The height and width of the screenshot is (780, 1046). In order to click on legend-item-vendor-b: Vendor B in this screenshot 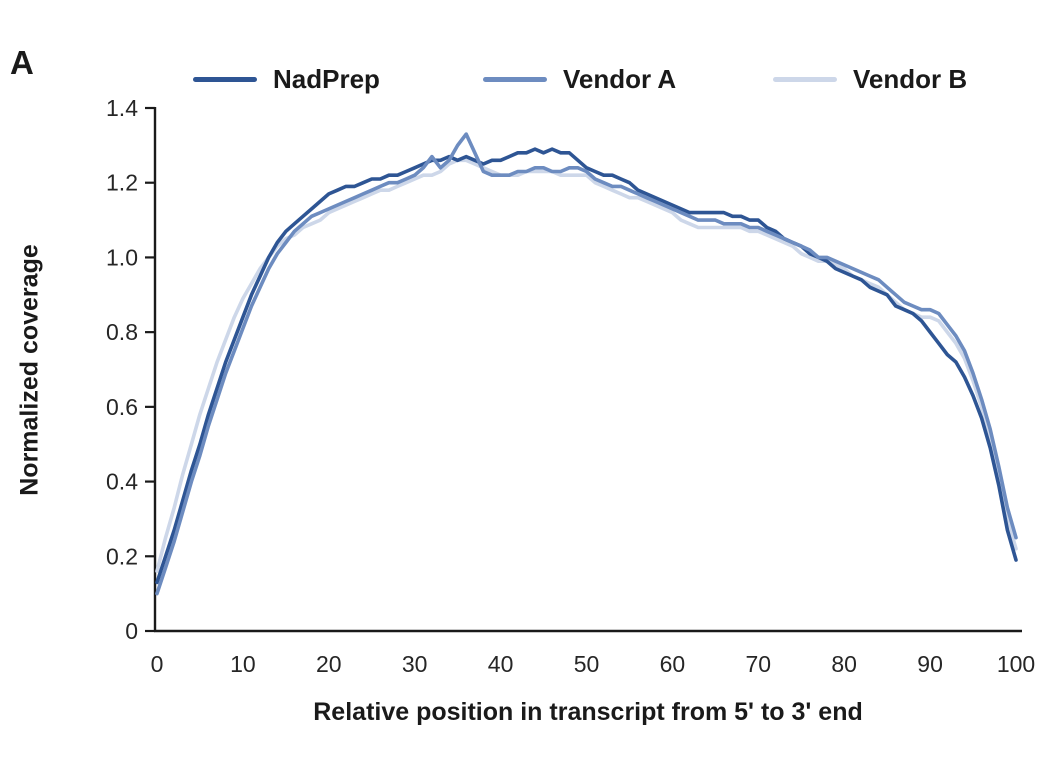, I will do `click(870, 79)`.